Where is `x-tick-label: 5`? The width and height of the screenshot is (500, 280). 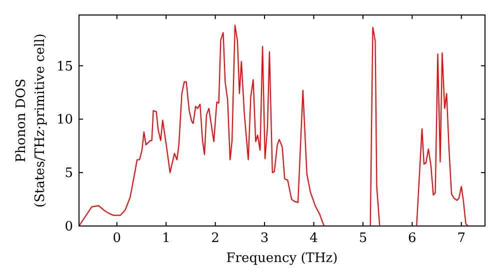 x-tick-label: 5 is located at coordinates (363, 238).